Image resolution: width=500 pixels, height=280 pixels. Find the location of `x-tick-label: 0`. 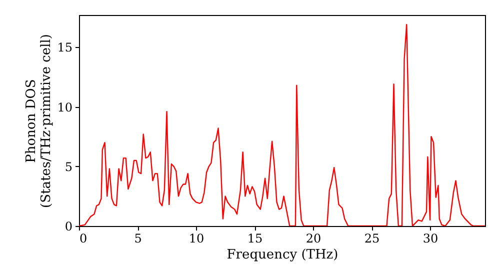

x-tick-label: 0 is located at coordinates (84, 239).